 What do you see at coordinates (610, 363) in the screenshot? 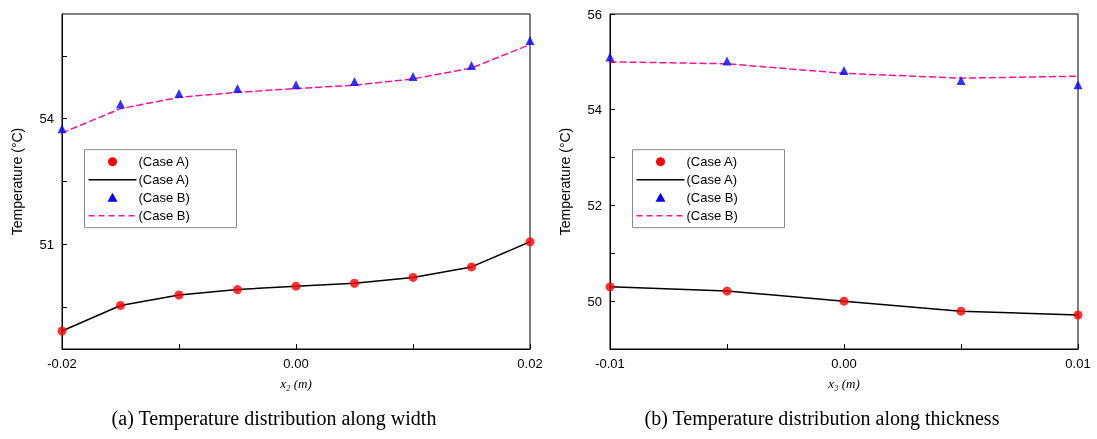
I see `x-tick-label: -0.01` at bounding box center [610, 363].